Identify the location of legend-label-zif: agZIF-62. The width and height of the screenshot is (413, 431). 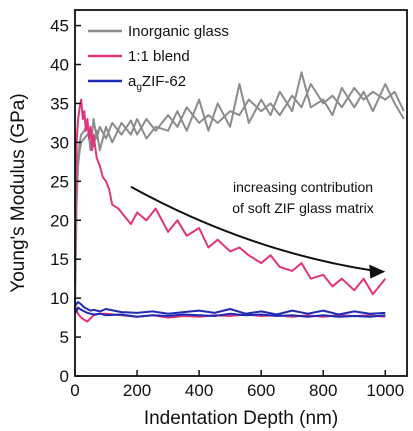
(157, 83).